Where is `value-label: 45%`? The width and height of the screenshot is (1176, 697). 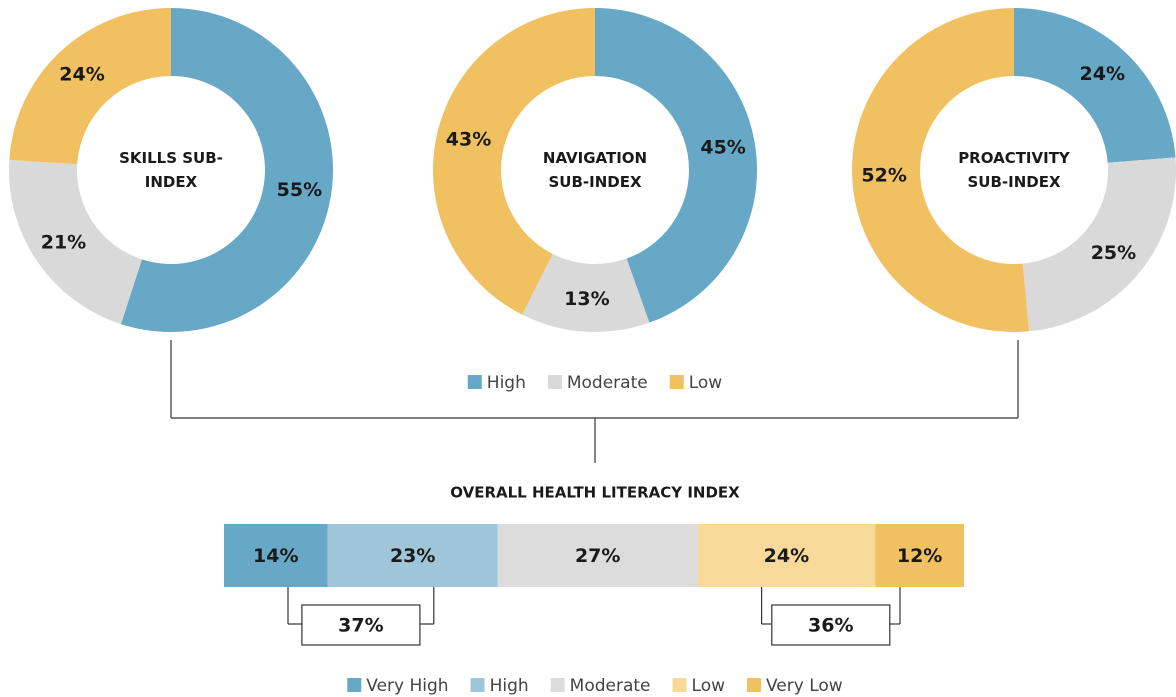
value-label: 45% is located at coordinates (722, 147).